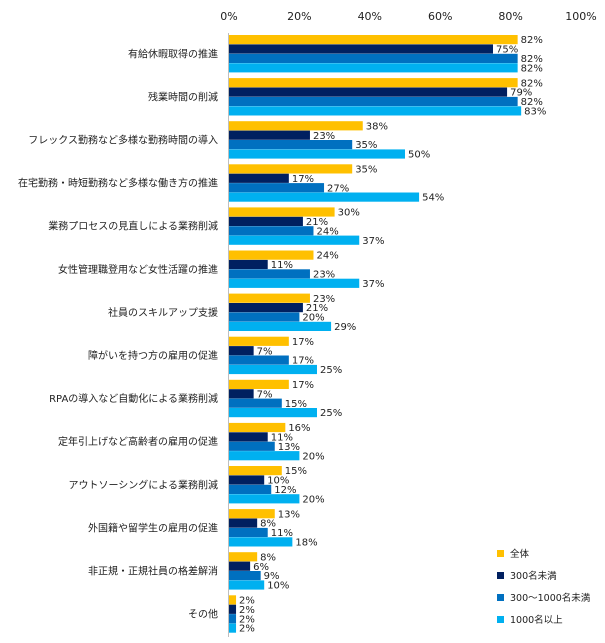 The height and width of the screenshot is (643, 605). Describe the element at coordinates (123, 140) in the screenshot. I see `category-label: フレックス勤務など多様な勤務時間の導入` at that location.